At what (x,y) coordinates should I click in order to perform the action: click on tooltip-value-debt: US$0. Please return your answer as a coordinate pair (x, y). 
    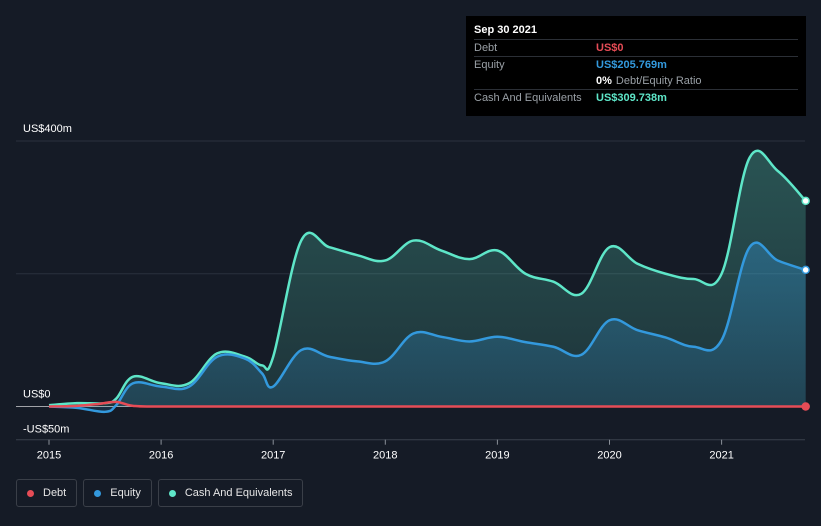
    Looking at the image, I should click on (610, 48).